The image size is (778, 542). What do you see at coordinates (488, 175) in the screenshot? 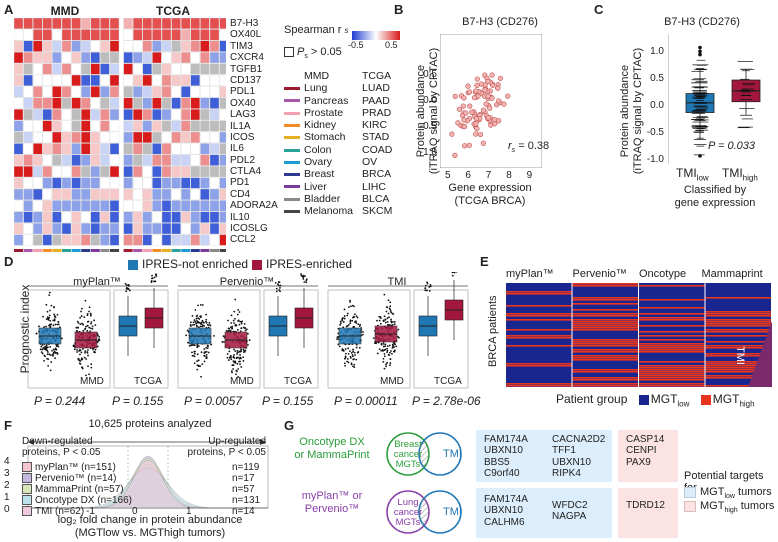
I see `b-xtick: 7` at bounding box center [488, 175].